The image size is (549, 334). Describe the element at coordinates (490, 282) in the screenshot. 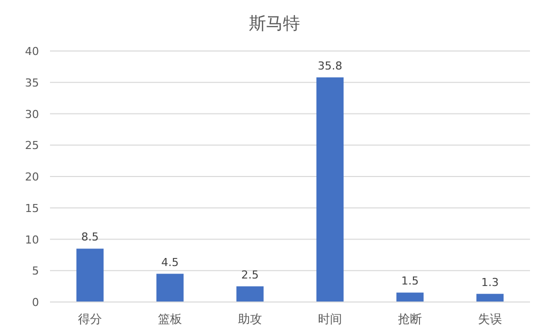

I see `data-label: 1.3` at that location.